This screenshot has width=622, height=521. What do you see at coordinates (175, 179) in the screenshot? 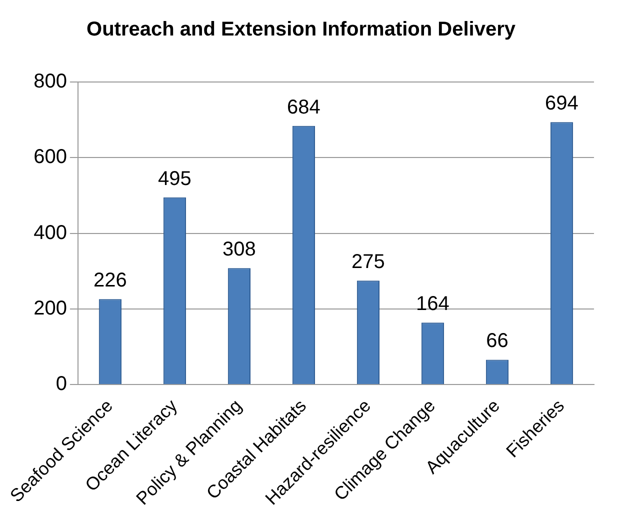
I see `data-label: 495` at bounding box center [175, 179].